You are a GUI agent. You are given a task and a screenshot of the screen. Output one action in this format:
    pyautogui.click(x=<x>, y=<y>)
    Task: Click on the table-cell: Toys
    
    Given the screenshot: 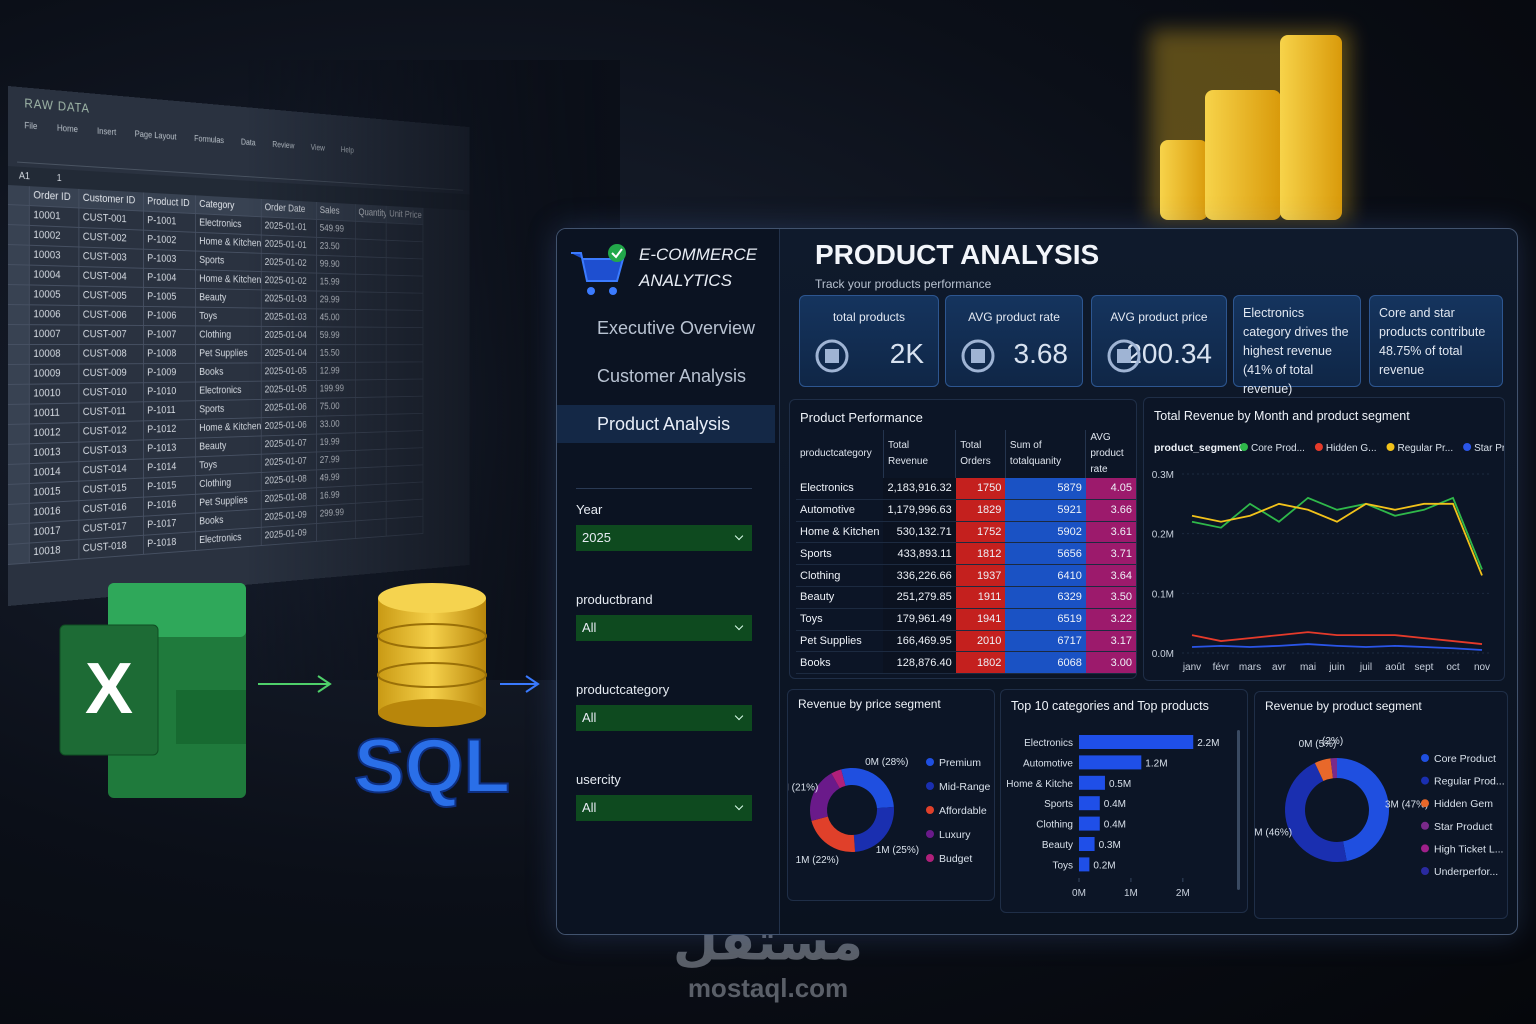 What is the action you would take?
    pyautogui.click(x=840, y=619)
    